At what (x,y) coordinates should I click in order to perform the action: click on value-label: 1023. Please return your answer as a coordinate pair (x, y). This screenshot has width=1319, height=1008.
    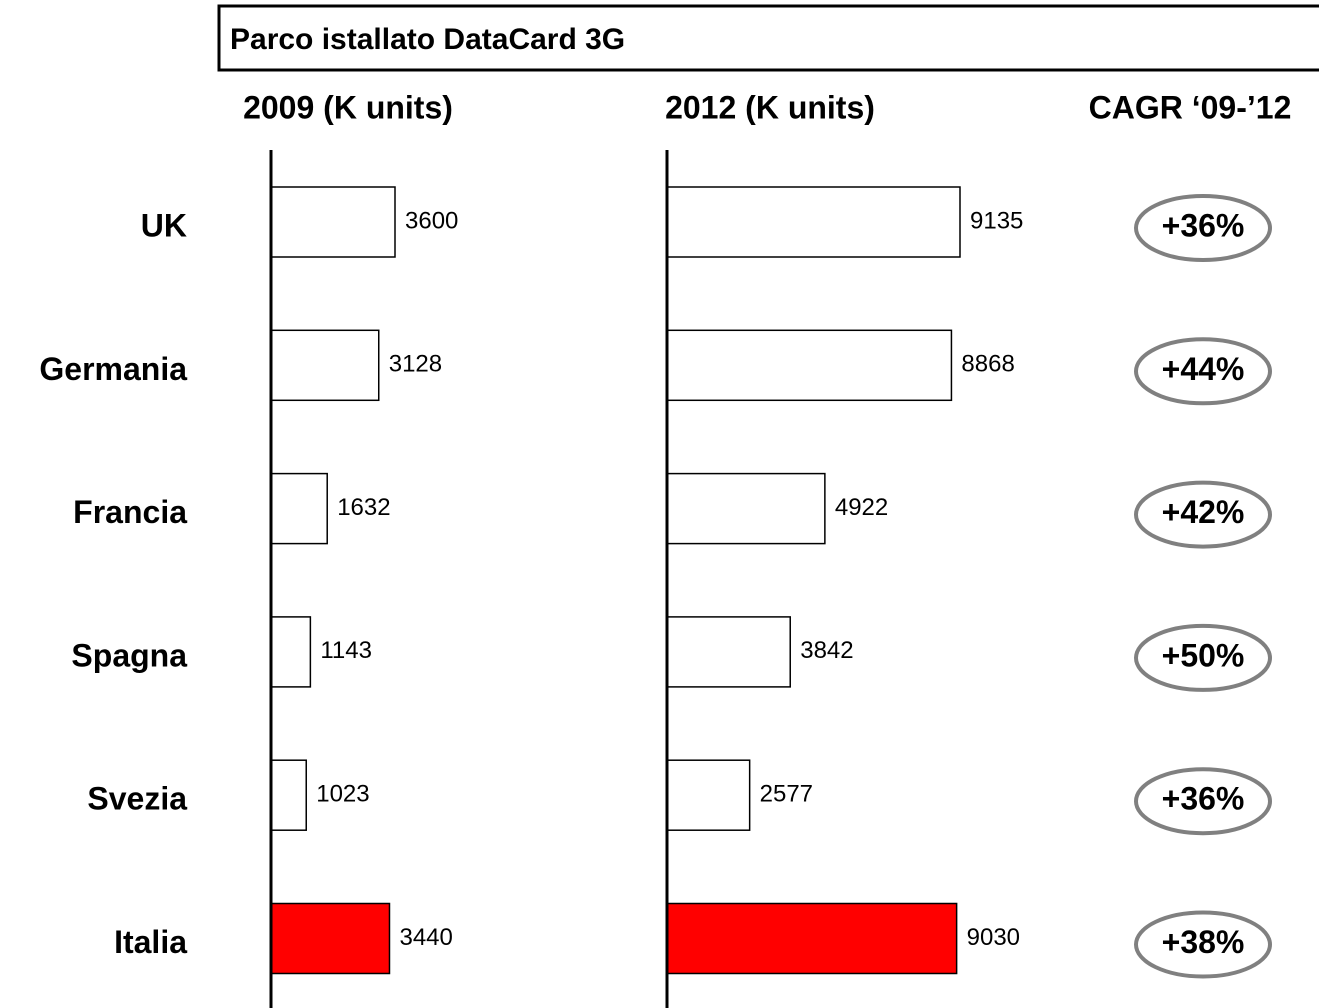
    Looking at the image, I should click on (342, 794).